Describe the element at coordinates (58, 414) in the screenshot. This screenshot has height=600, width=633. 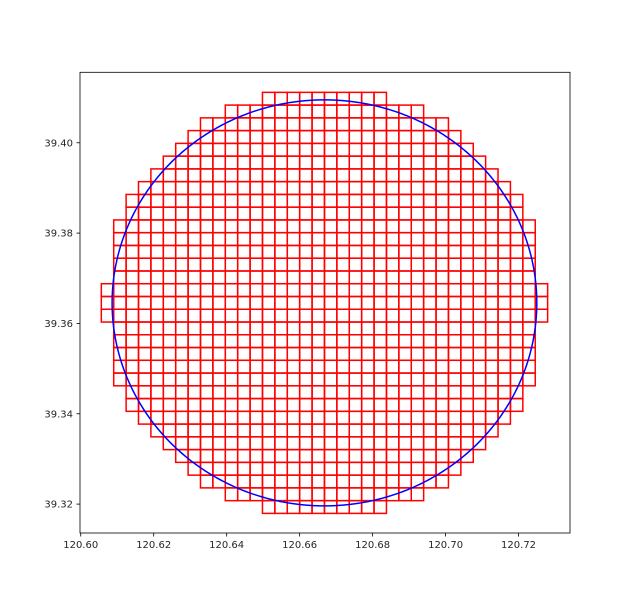
I see `y-tick-label: 39.34` at that location.